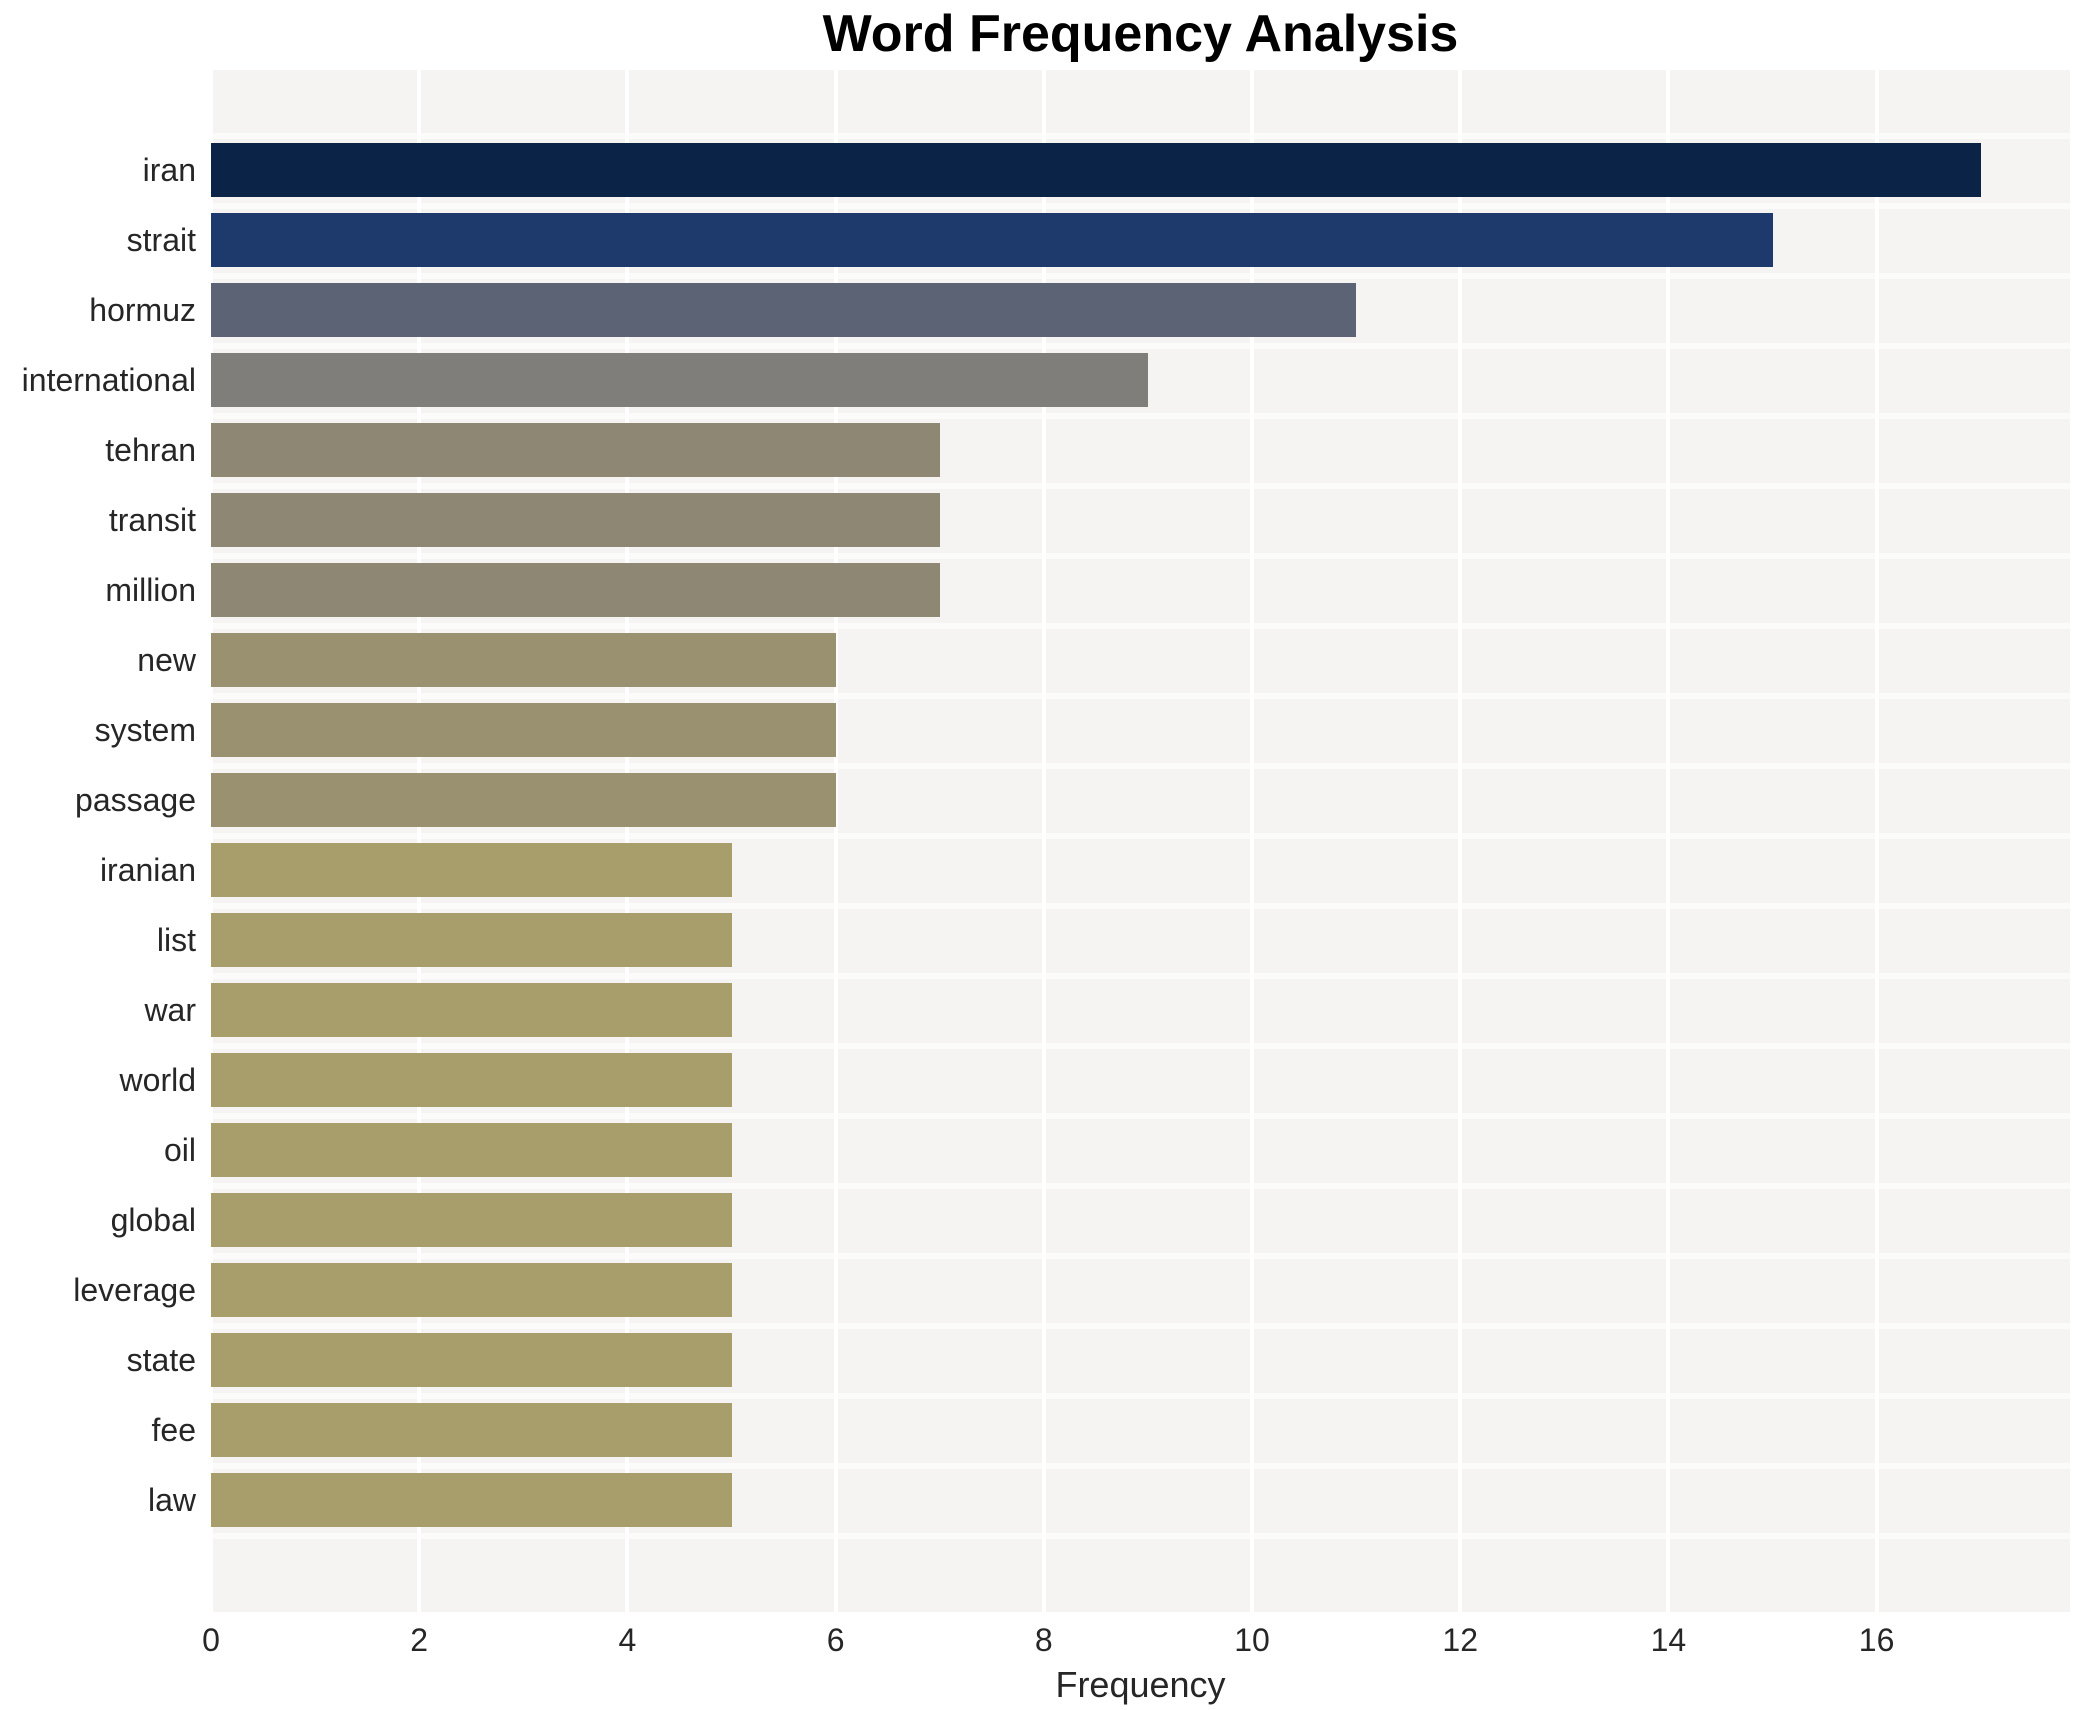 Image resolution: width=2091 pixels, height=1710 pixels. I want to click on y-label-state: state, so click(161, 1360).